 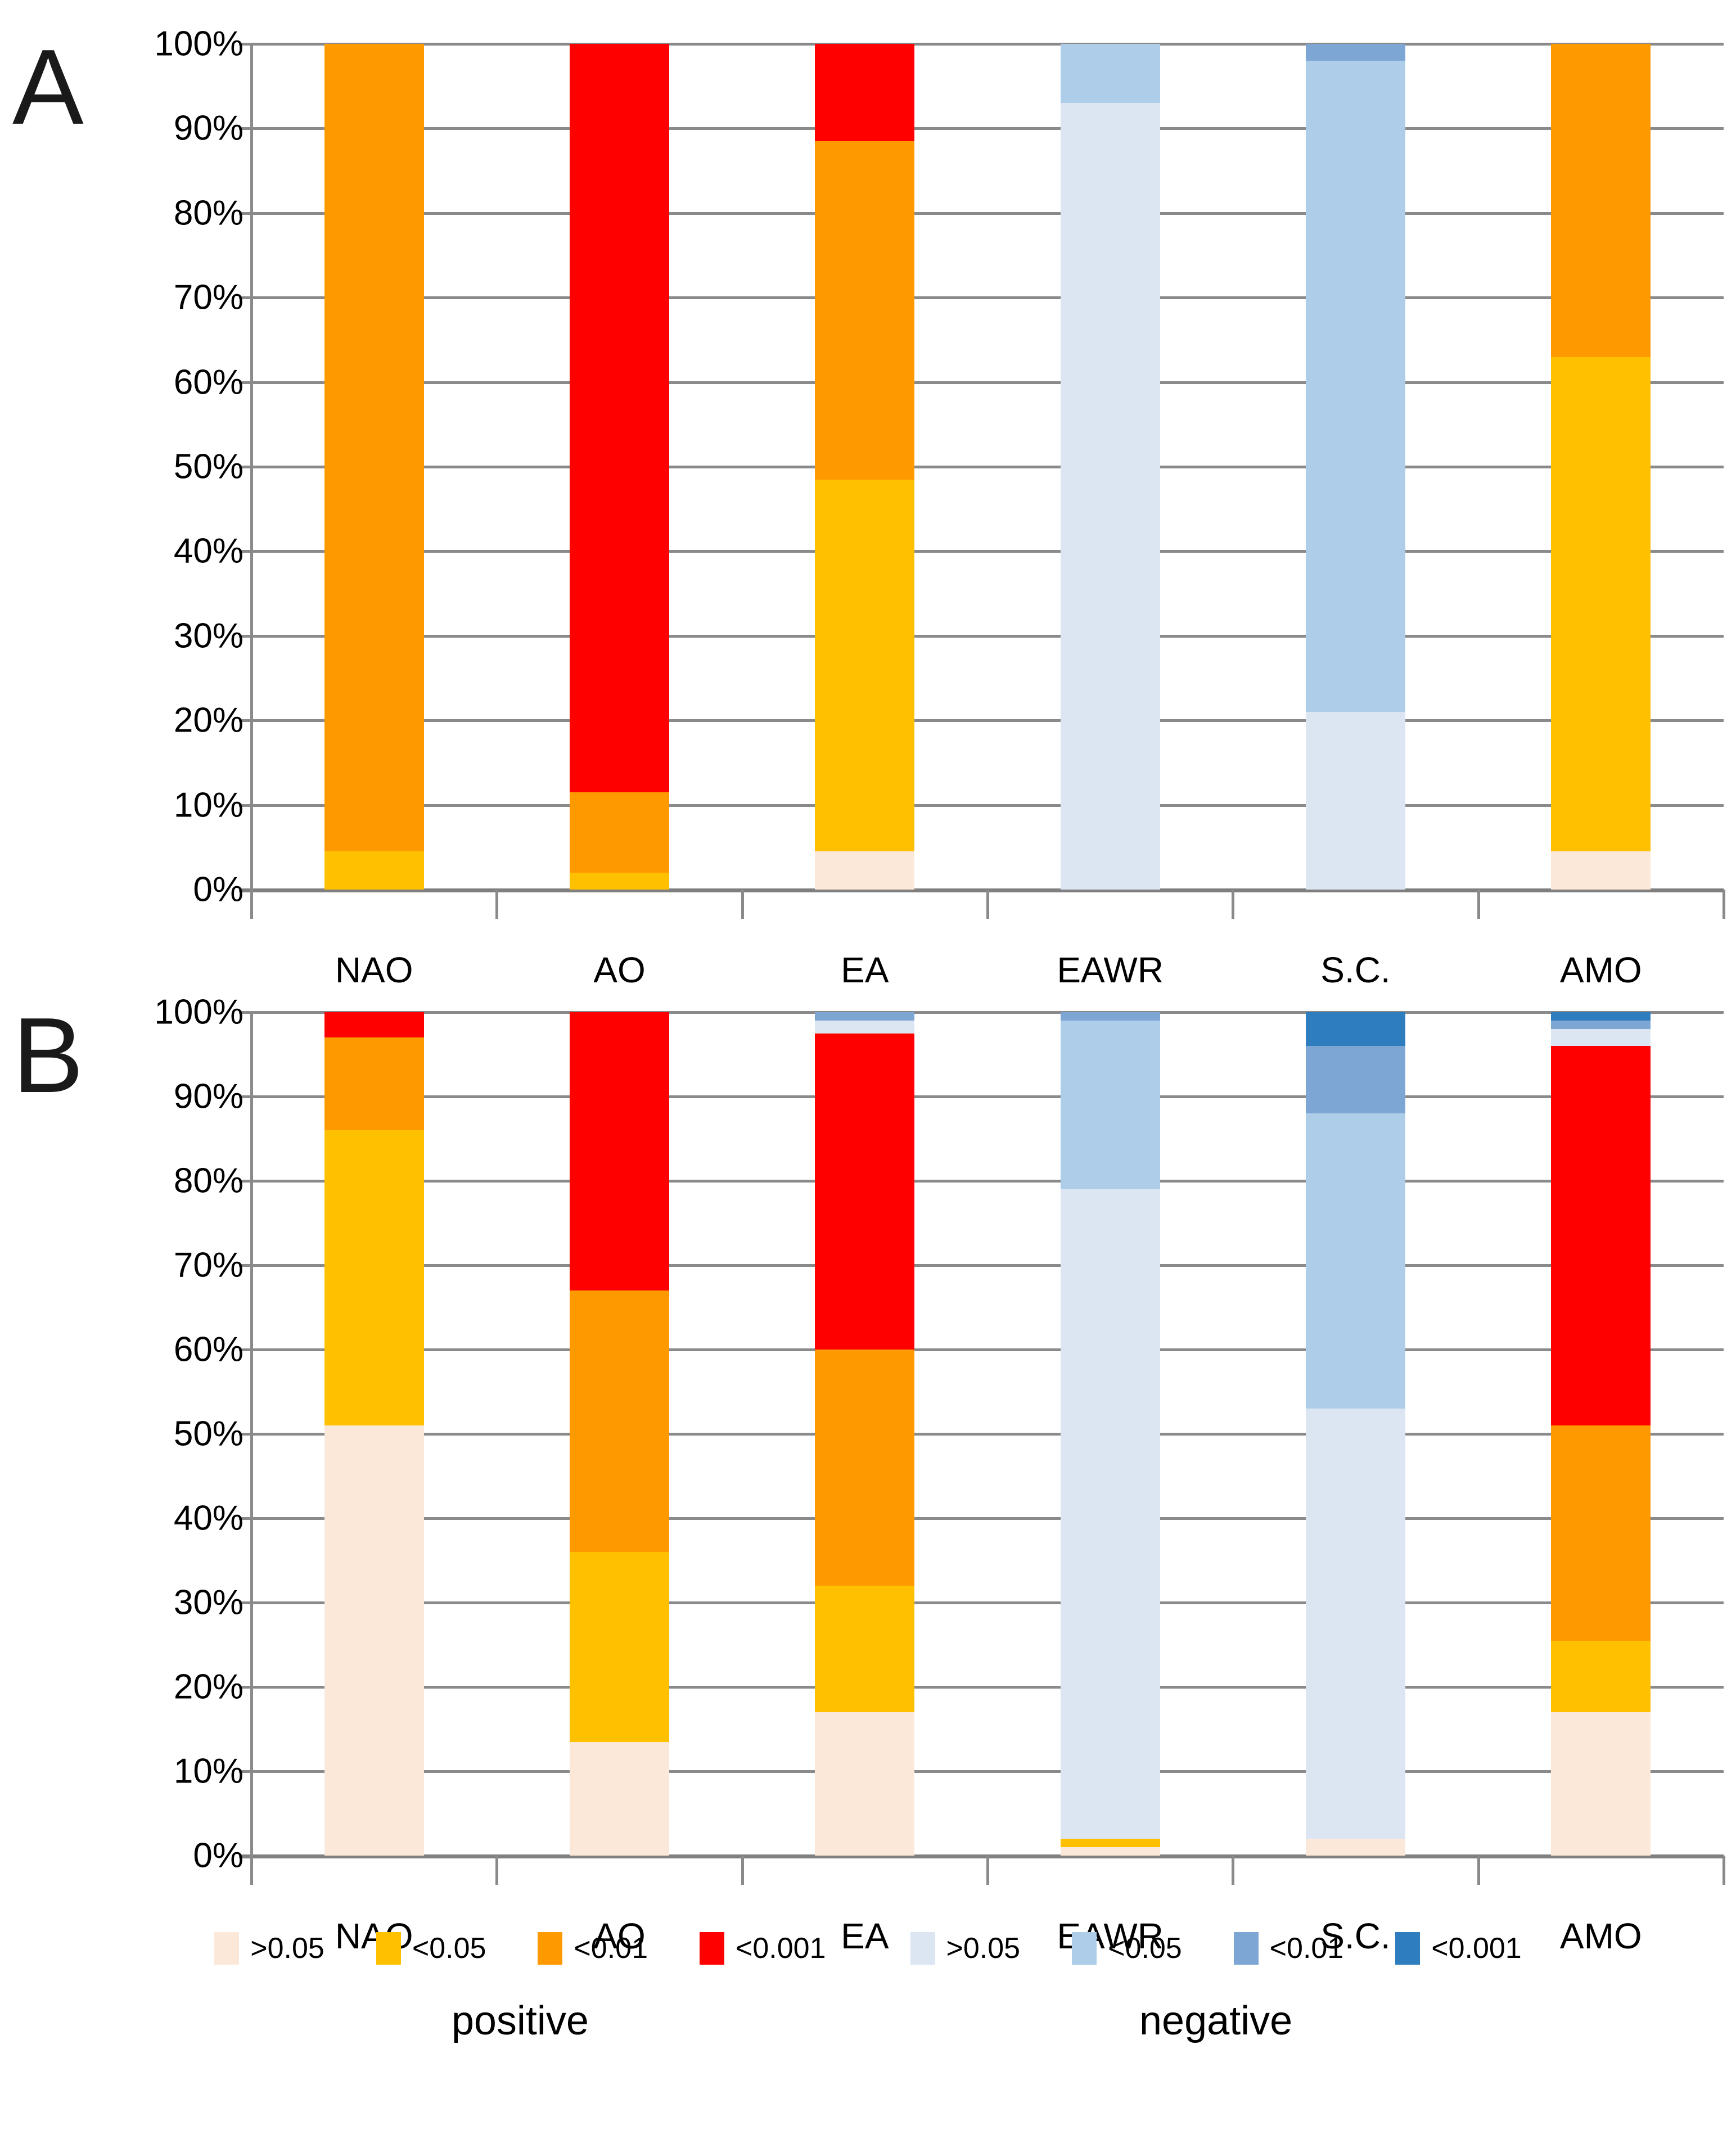 I want to click on y-axis-tick-label: 30%, so click(x=208, y=1603).